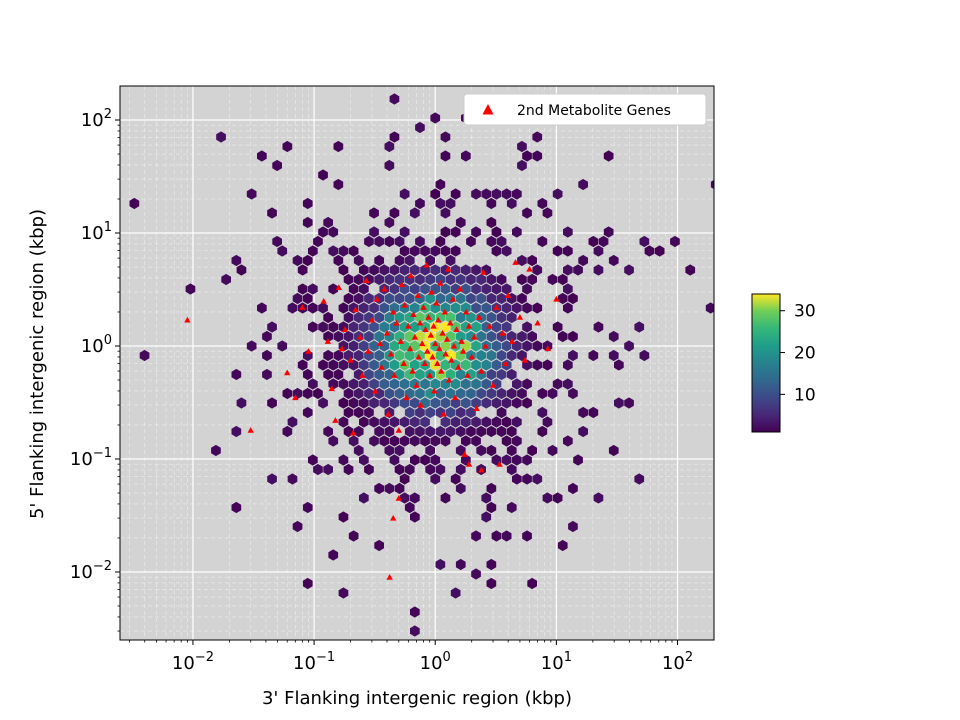 This screenshot has height=720, width=960. Describe the element at coordinates (37, 364) in the screenshot. I see `y-axis-label: 5' Flanking intergenic region (kbp)` at that location.